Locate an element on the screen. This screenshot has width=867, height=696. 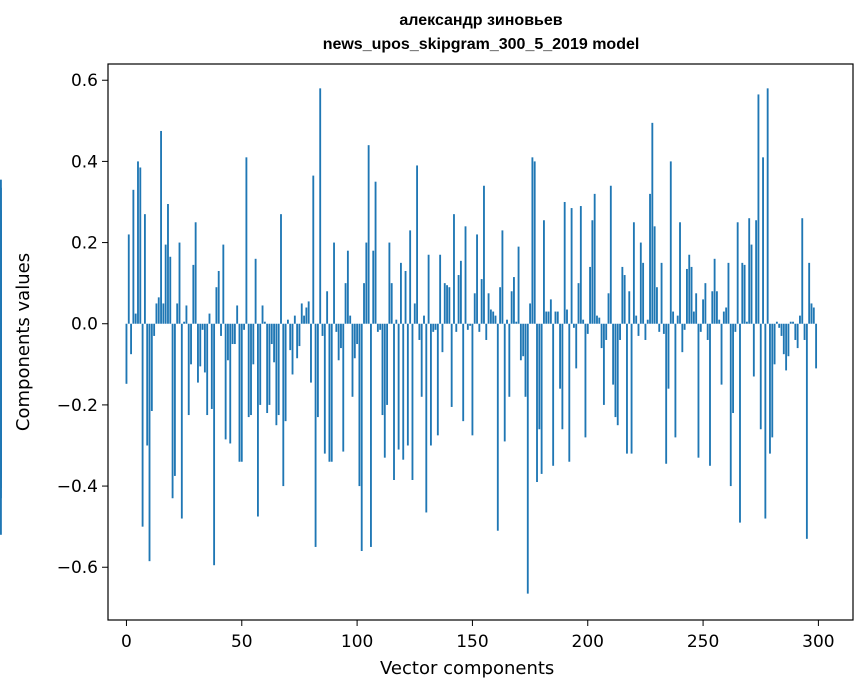
x-tick-label: 100 is located at coordinates (357, 642).